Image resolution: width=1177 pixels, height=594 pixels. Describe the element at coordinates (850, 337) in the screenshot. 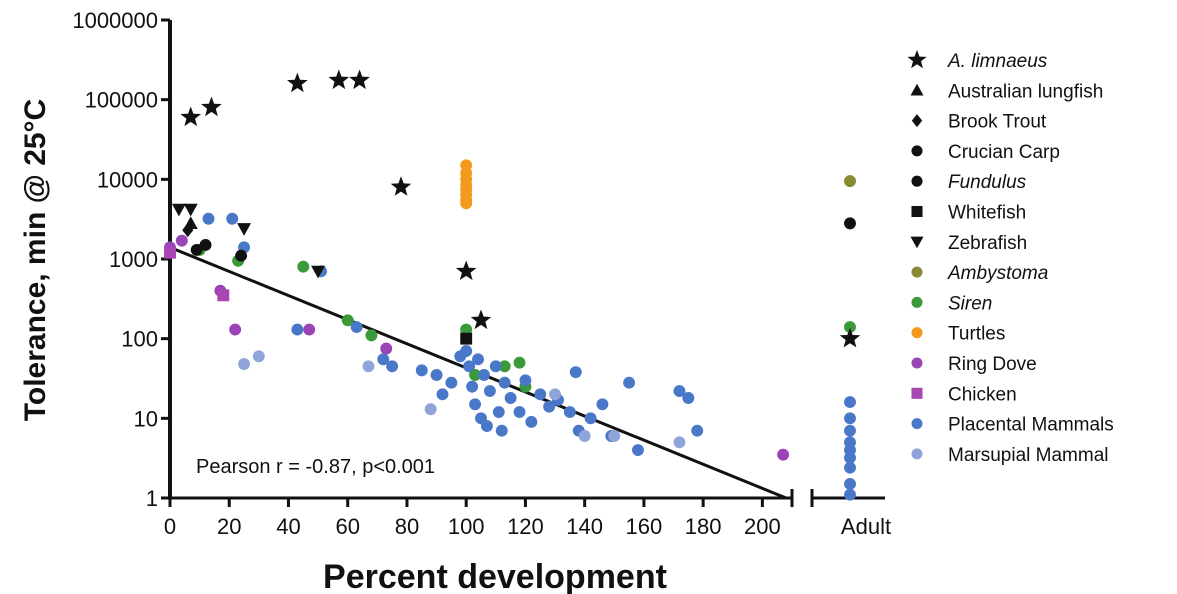

I see `adult-point-a-limnaeus` at that location.